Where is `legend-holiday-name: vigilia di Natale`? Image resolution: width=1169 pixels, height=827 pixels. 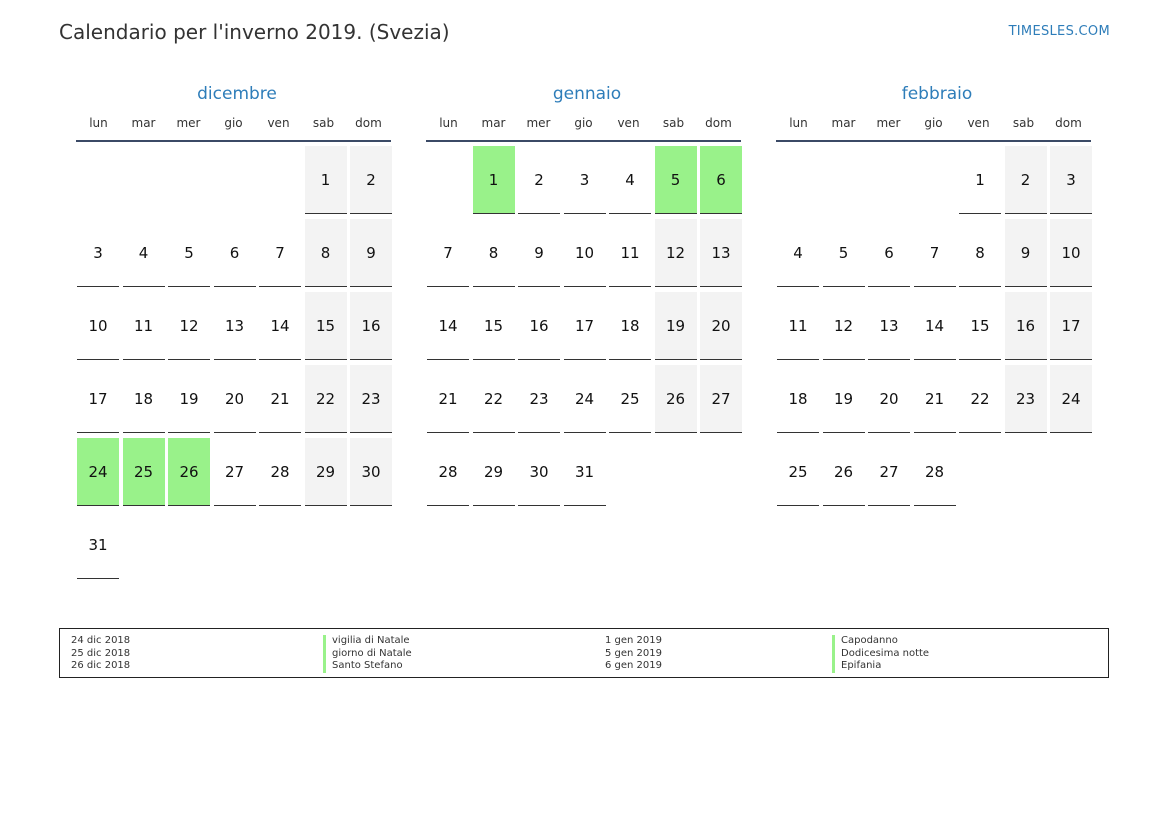 legend-holiday-name: vigilia di Natale is located at coordinates (367, 641).